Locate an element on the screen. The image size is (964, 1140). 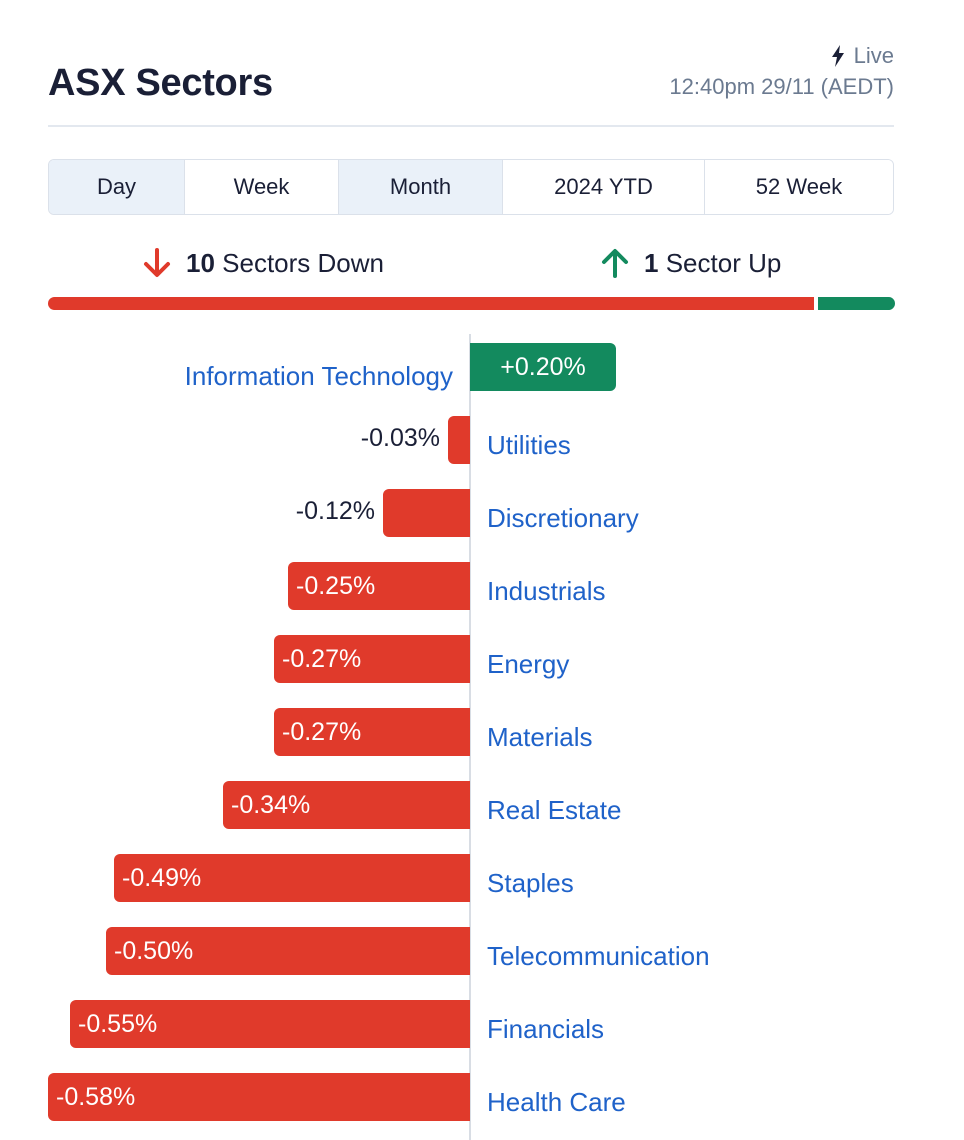
sector-value: -0.55% is located at coordinates (118, 1023).